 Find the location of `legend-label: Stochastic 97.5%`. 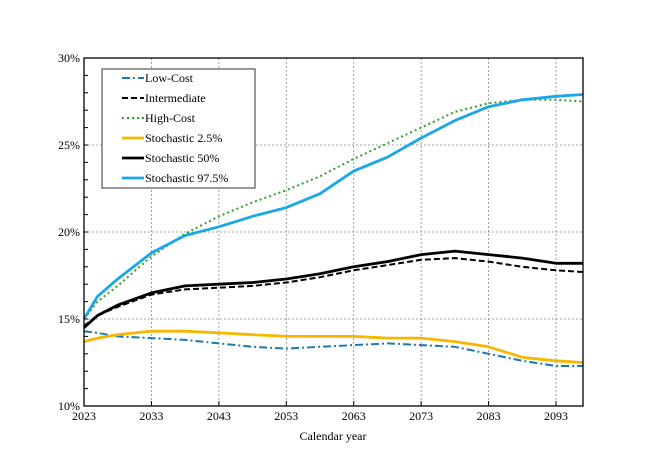

legend-label: Stochastic 97.5% is located at coordinates (186, 178).